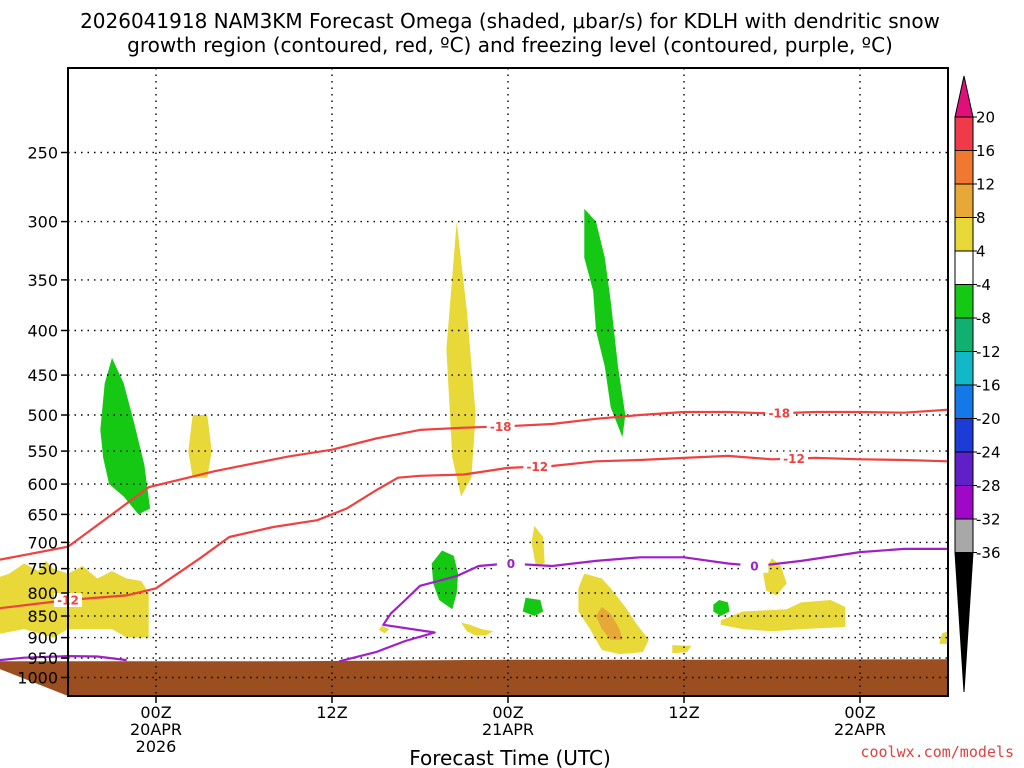  I want to click on colorbar-bottom-arrow, so click(964, 622).